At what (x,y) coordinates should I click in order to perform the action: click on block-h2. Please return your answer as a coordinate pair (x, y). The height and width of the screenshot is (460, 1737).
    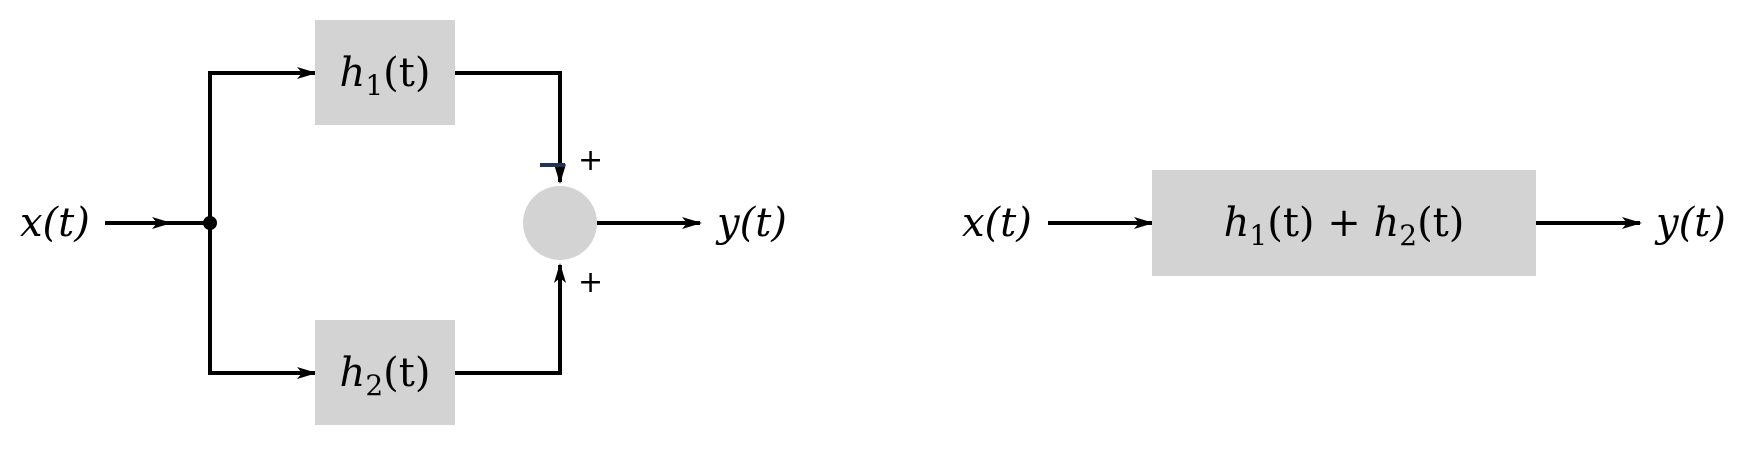
    Looking at the image, I should click on (385, 372).